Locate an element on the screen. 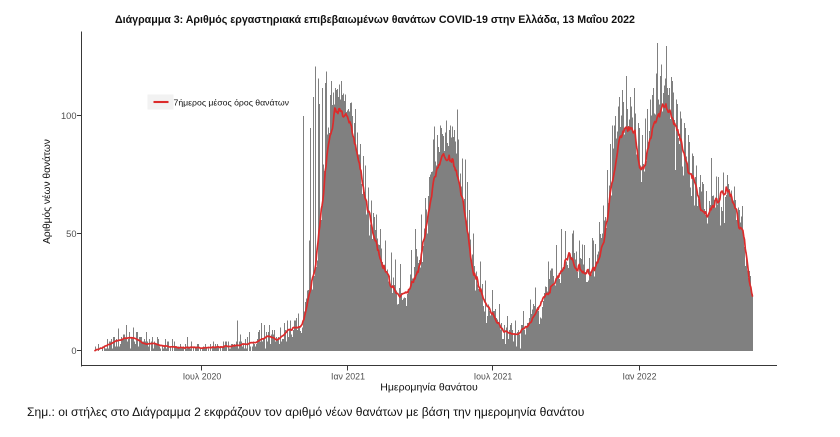 Image resolution: width=840 pixels, height=437 pixels. svg-text: 100 is located at coordinates (69, 116).